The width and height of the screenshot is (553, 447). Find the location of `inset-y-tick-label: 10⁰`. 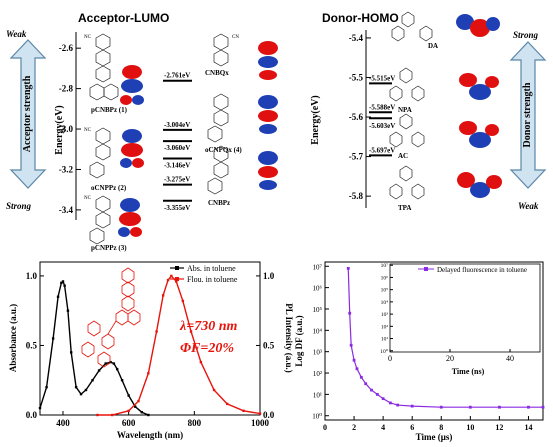

inset-y-tick-label: 10⁰ is located at coordinates (384, 351).